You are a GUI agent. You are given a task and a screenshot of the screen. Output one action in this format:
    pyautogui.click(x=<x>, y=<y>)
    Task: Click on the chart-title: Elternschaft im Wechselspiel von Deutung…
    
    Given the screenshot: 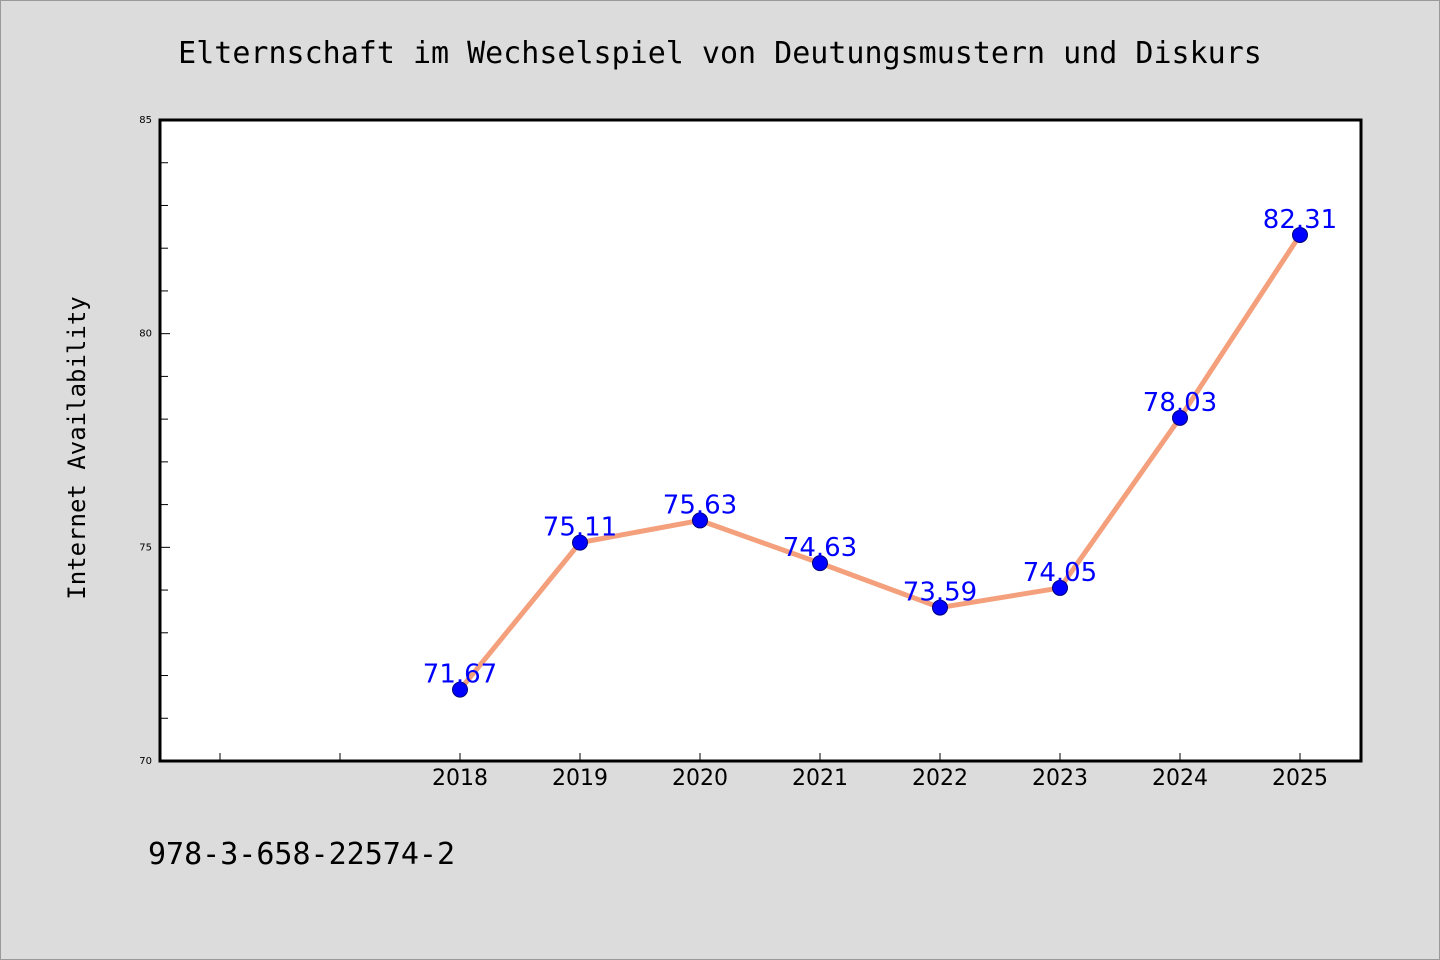 What is the action you would take?
    pyautogui.click(x=720, y=53)
    